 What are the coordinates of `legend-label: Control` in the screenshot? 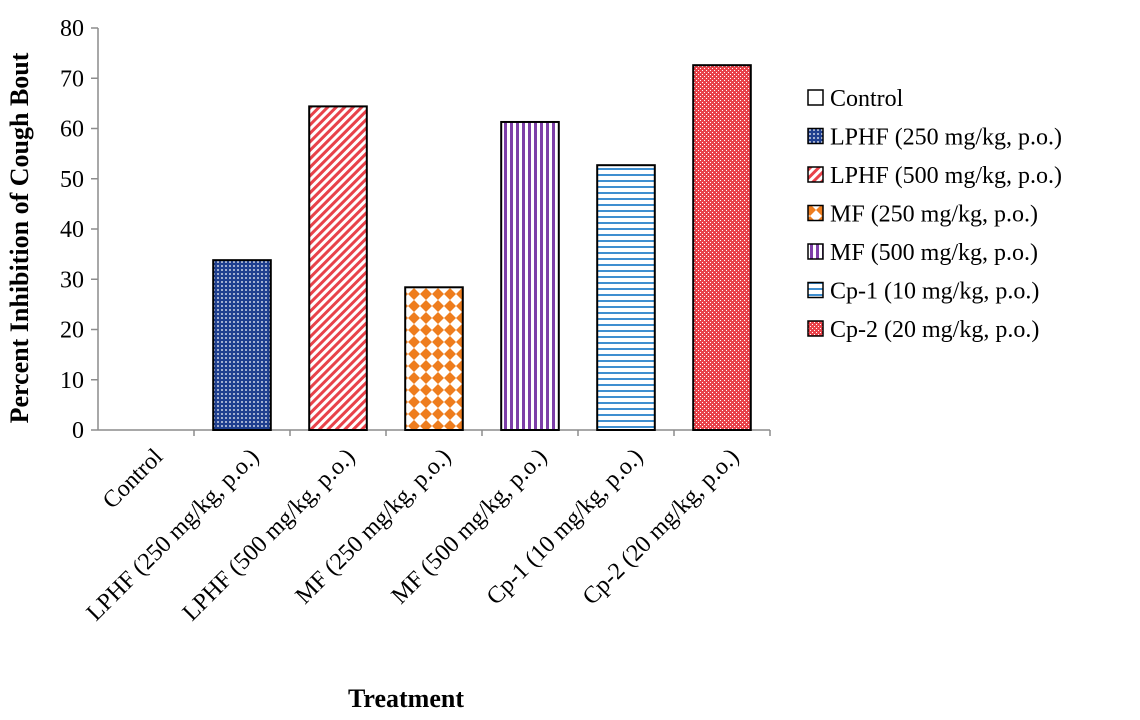 It's located at (867, 99).